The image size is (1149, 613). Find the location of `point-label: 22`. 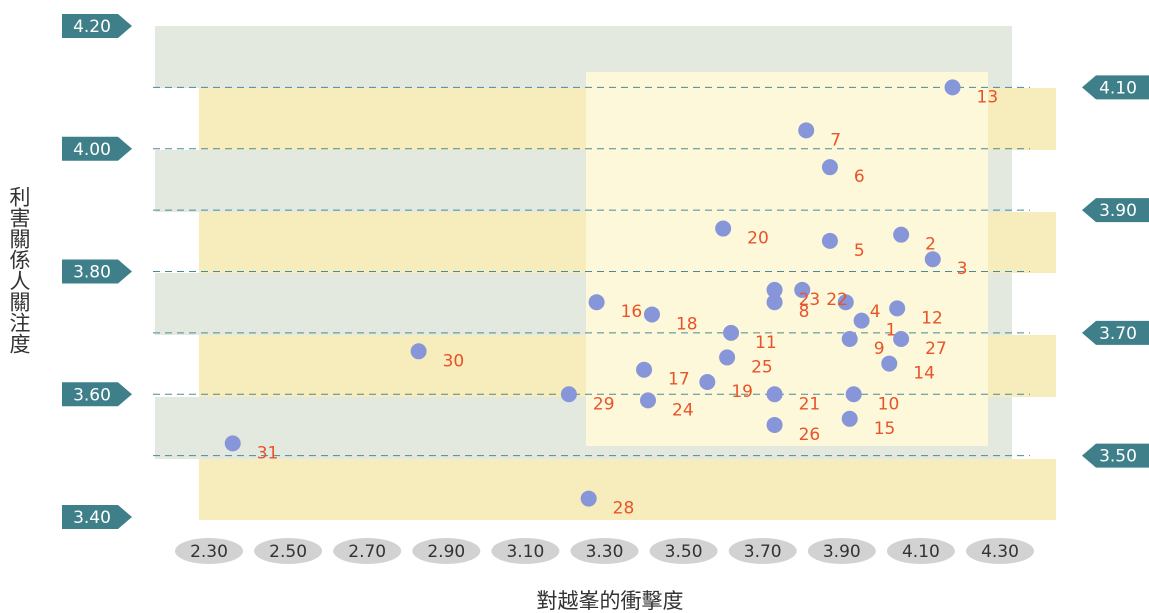

point-label: 22 is located at coordinates (837, 300).